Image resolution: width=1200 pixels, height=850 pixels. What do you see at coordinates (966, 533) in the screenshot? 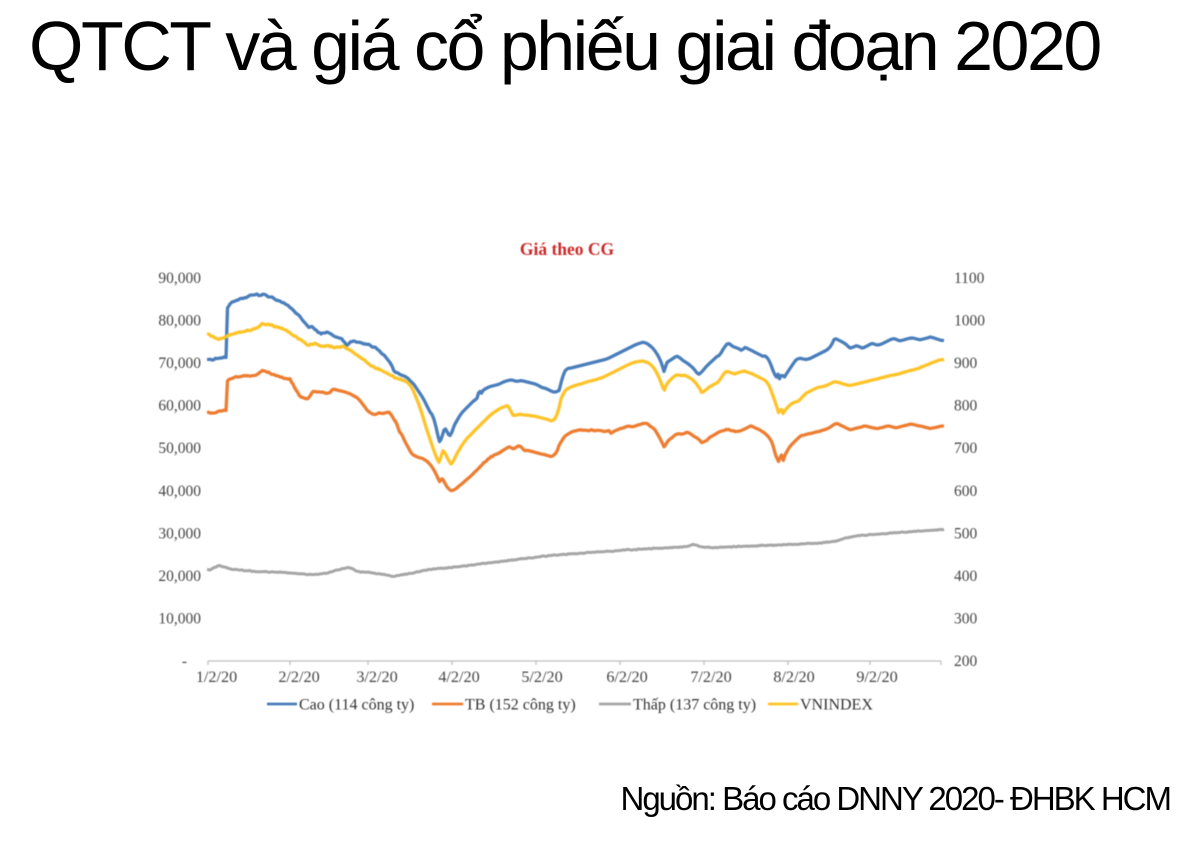
I see `svg-text: 500` at bounding box center [966, 533].